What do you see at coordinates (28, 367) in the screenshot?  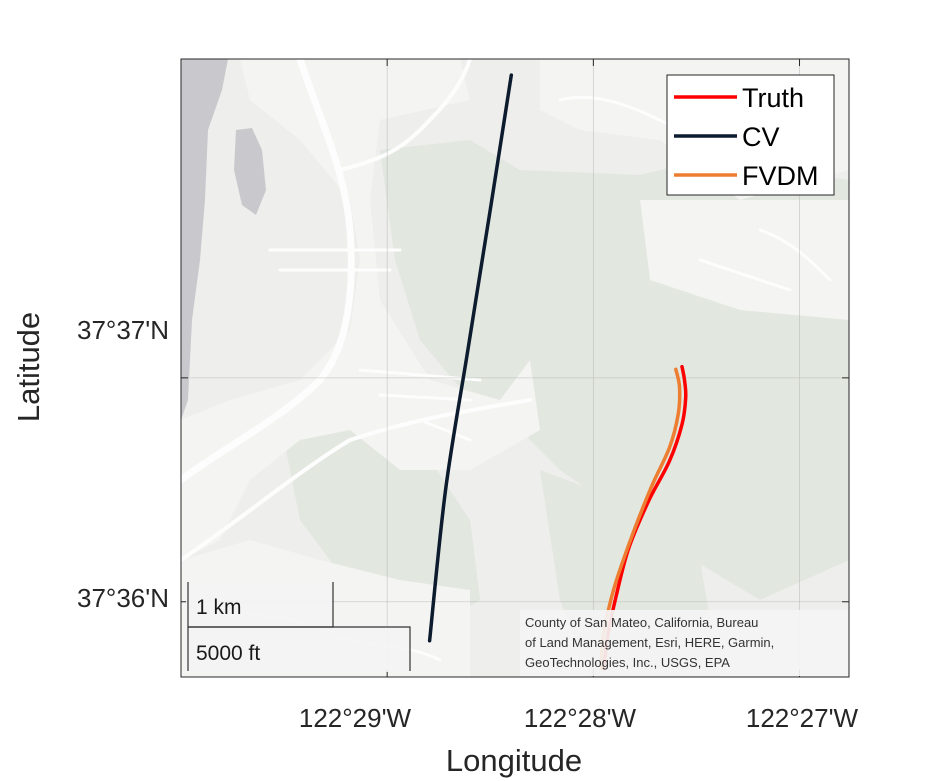 I see `y-axis-label: Latitude` at bounding box center [28, 367].